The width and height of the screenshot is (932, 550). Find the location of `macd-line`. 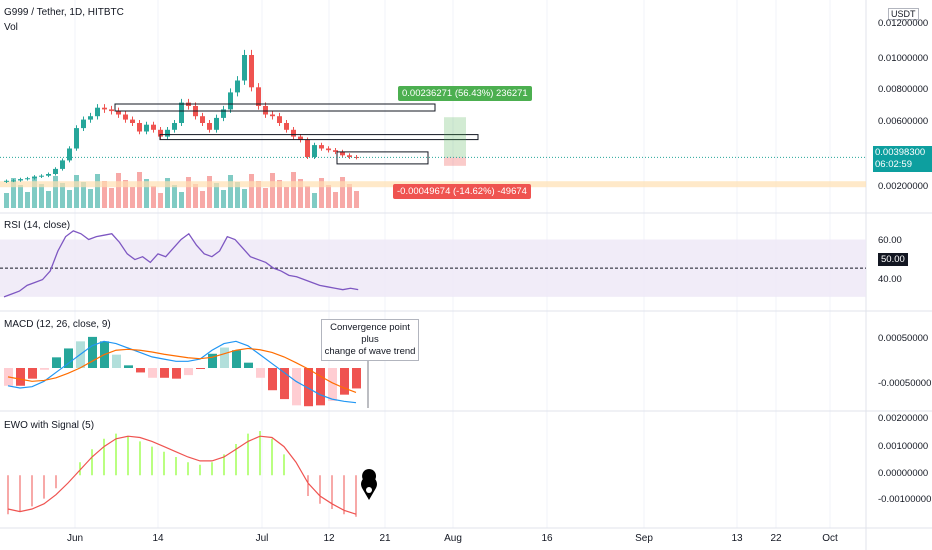

macd-line is located at coordinates (182, 372).